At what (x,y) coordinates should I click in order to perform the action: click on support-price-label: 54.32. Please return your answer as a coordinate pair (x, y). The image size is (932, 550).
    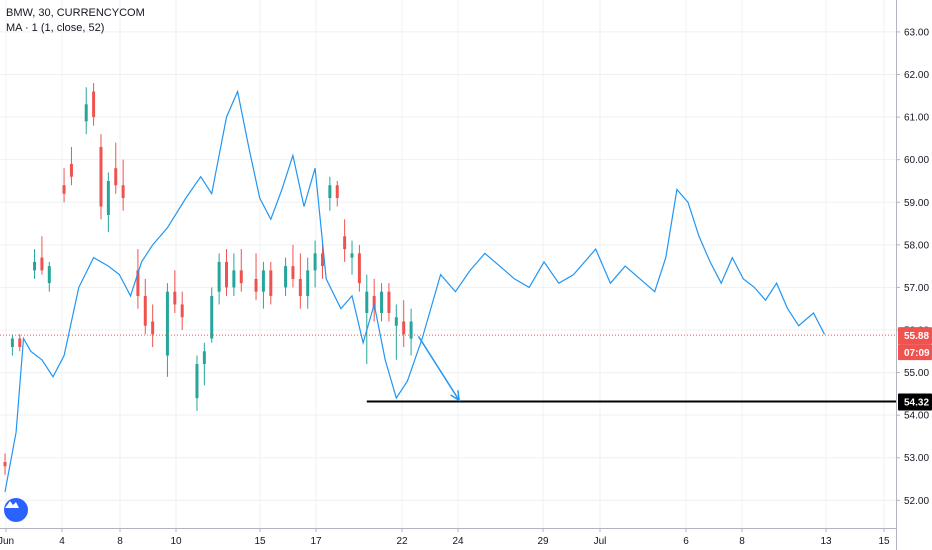
    Looking at the image, I should click on (916, 403).